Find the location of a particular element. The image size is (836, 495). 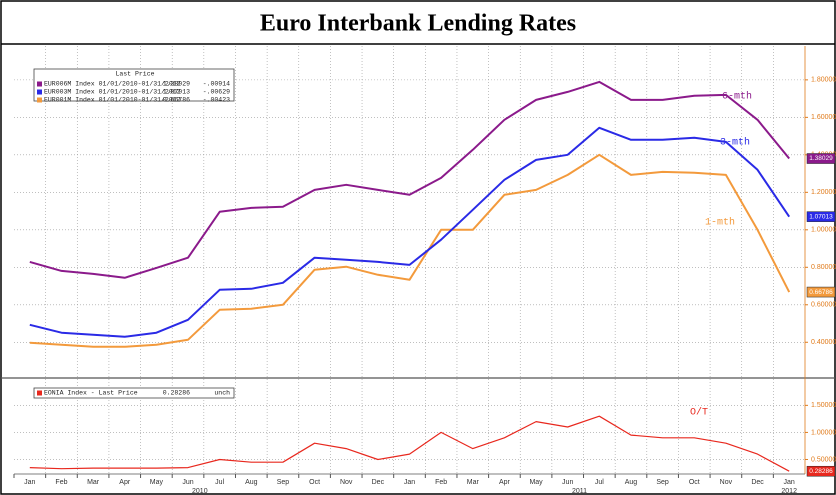

y-tick-label: 1.20000 is located at coordinates (823, 192).